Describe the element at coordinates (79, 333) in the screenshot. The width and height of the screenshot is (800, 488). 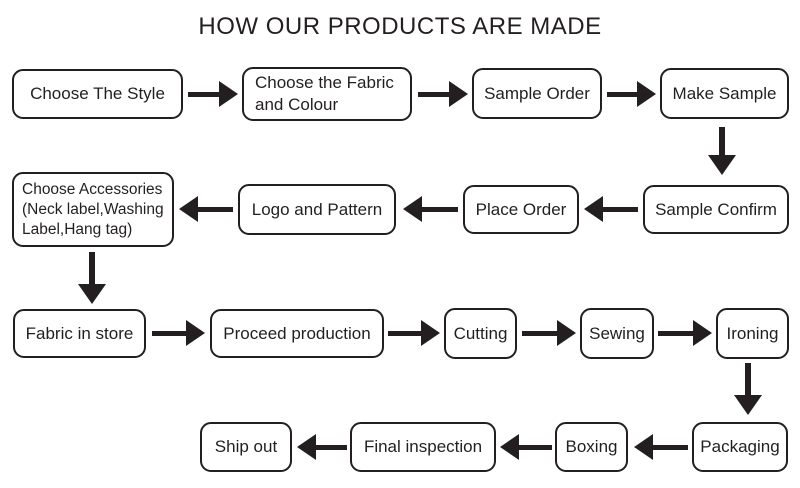
I see `flow-step-fabric-in-store: Fabric in store` at that location.